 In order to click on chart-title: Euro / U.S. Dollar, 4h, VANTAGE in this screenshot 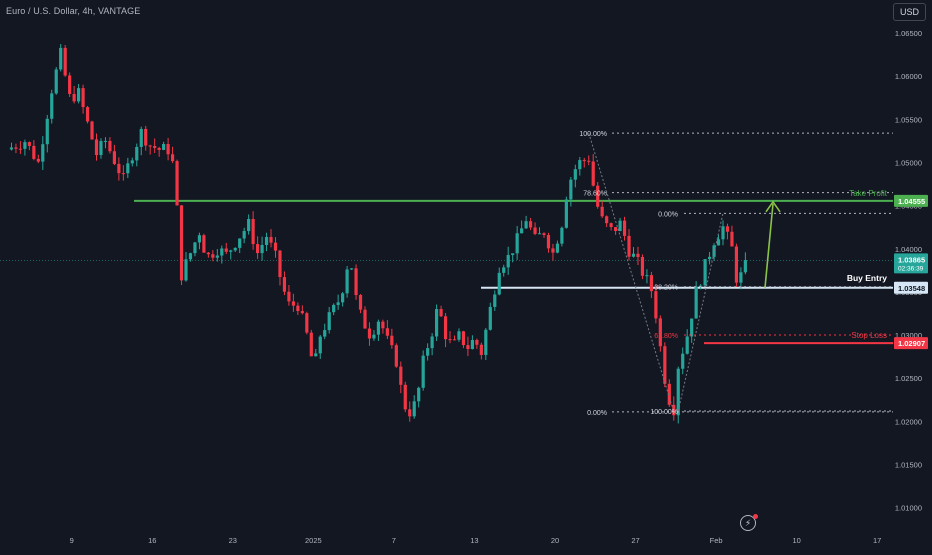, I will do `click(73, 11)`.